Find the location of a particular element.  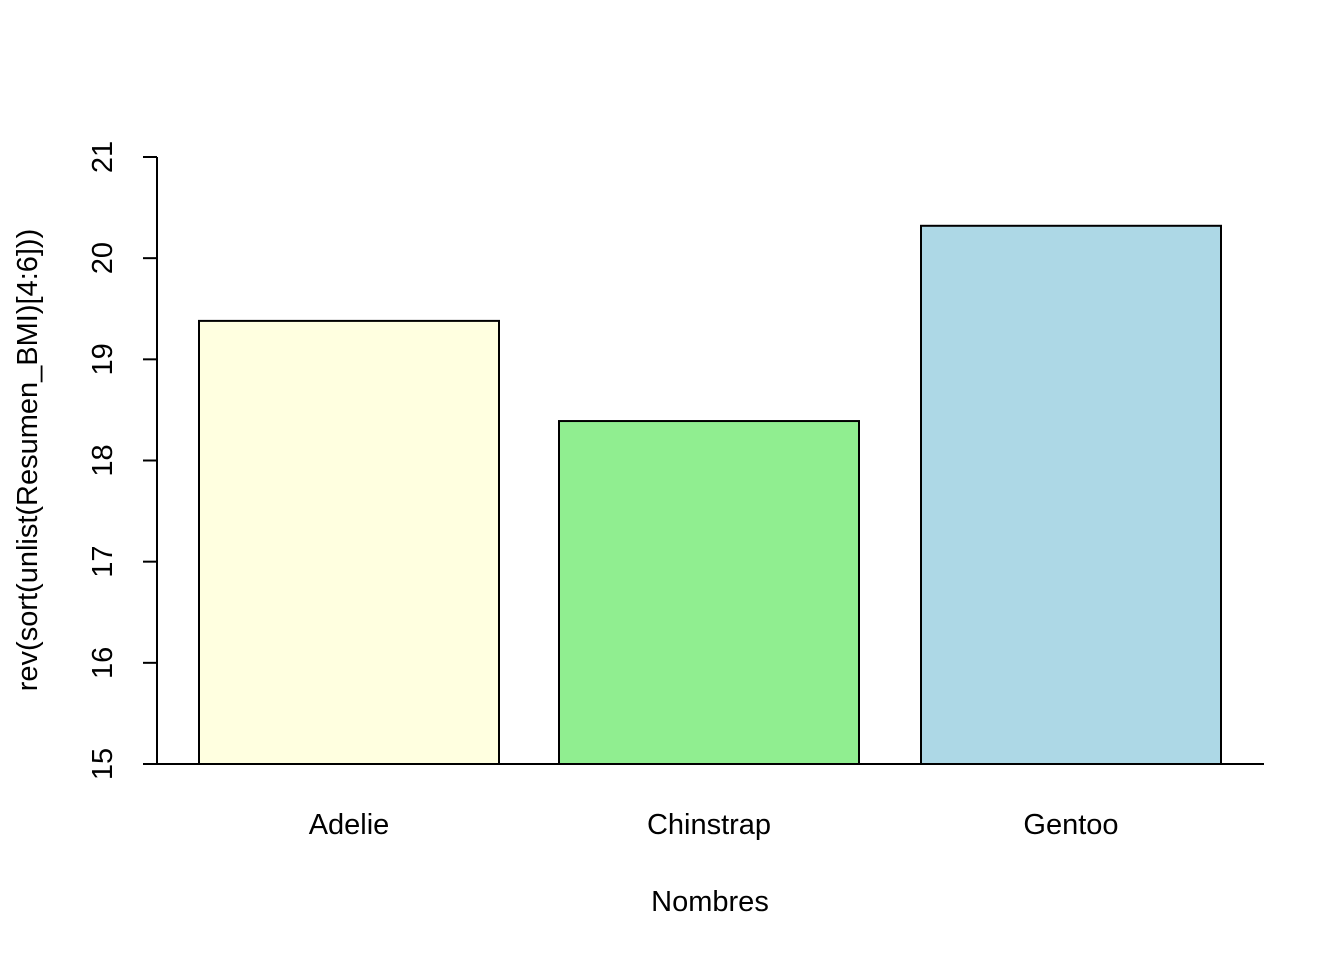

category-labels: Adelie Chinstrap Gentoo is located at coordinates (714, 825).